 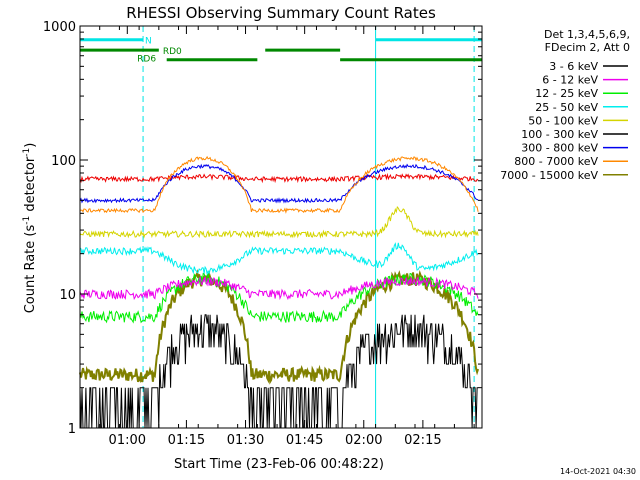 What do you see at coordinates (30, 145) in the screenshot?
I see `y-axis-label-end: )` at bounding box center [30, 145].